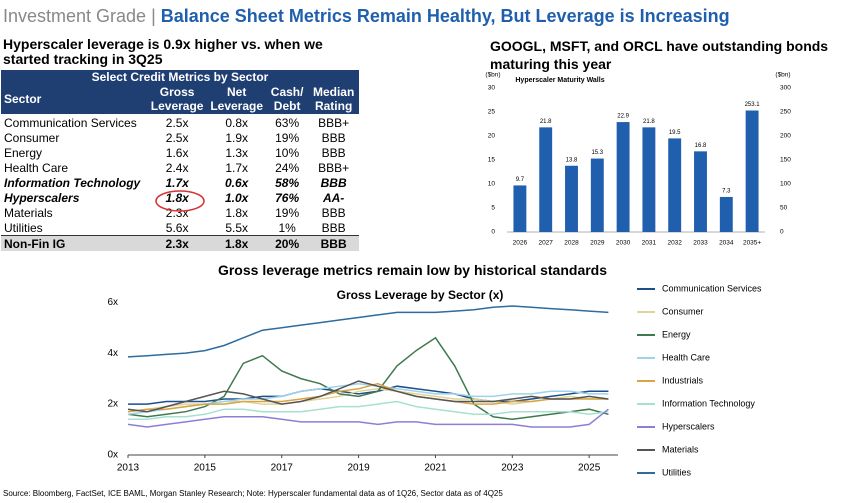  Describe the element at coordinates (177, 122) in the screenshot. I see `table-cell: 2.5x` at that location.